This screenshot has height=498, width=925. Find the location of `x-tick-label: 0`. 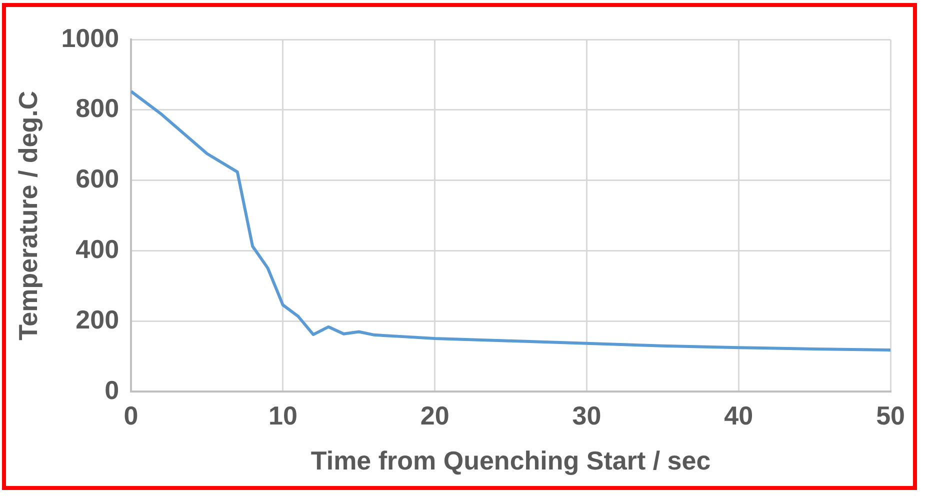

x-tick-label: 0 is located at coordinates (131, 415).